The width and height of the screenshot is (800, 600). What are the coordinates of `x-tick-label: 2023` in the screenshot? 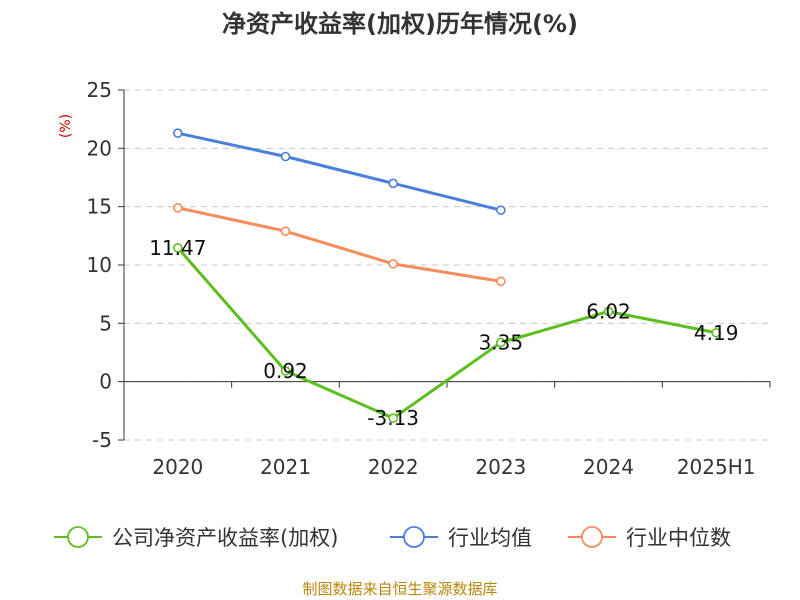 It's located at (500, 467).